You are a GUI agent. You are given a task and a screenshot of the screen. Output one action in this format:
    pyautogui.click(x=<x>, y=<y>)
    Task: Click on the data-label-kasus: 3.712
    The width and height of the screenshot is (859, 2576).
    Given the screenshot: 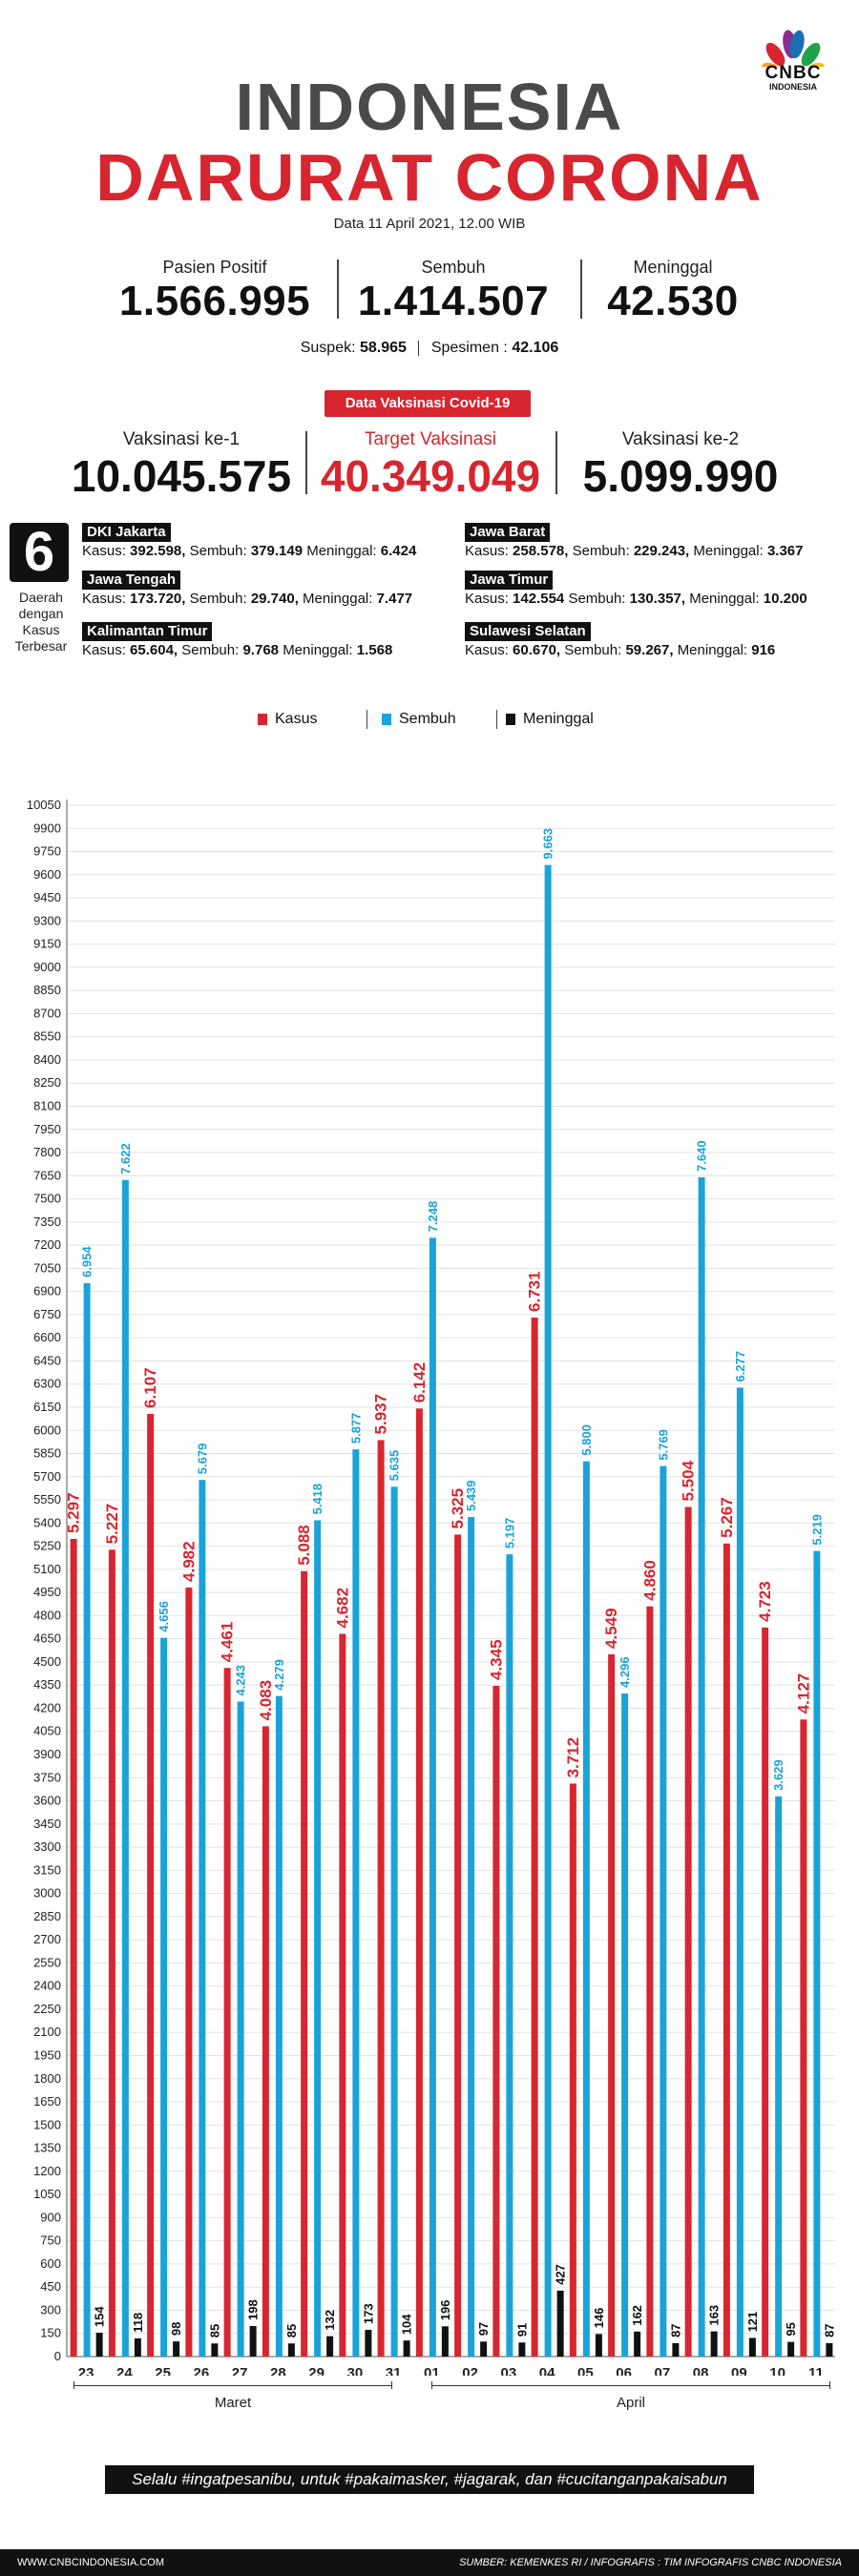 What is the action you would take?
    pyautogui.click(x=573, y=1757)
    